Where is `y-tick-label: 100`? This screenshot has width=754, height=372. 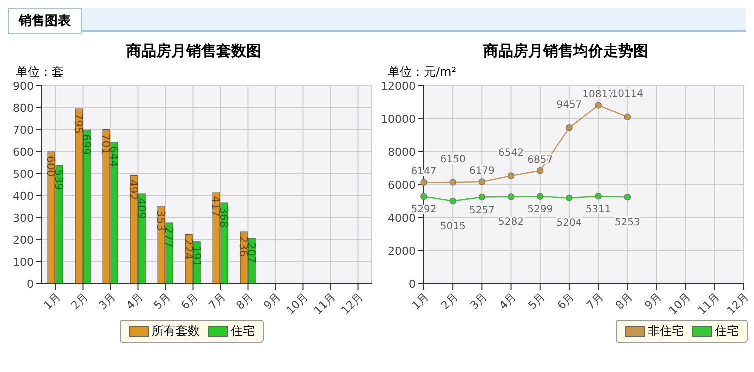
y-tick-label: 100 is located at coordinates (23, 262).